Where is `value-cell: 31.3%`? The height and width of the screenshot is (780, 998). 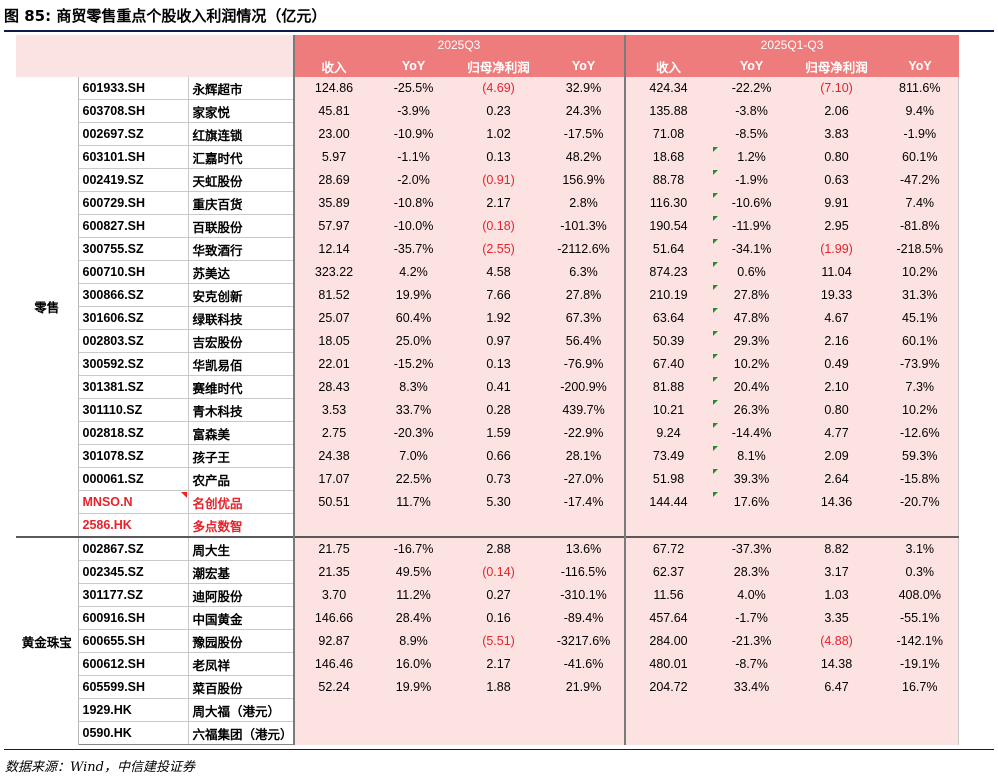 value-cell: 31.3% is located at coordinates (920, 295).